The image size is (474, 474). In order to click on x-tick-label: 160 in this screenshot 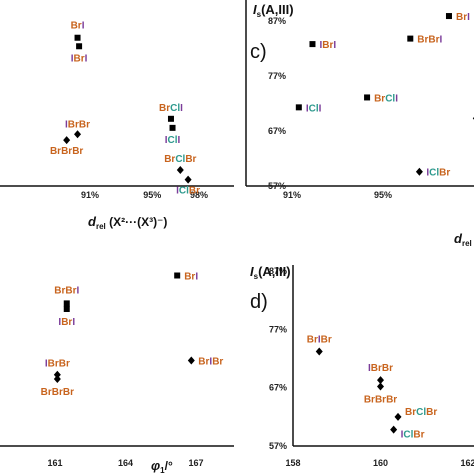, I will do `click(380, 463)`.